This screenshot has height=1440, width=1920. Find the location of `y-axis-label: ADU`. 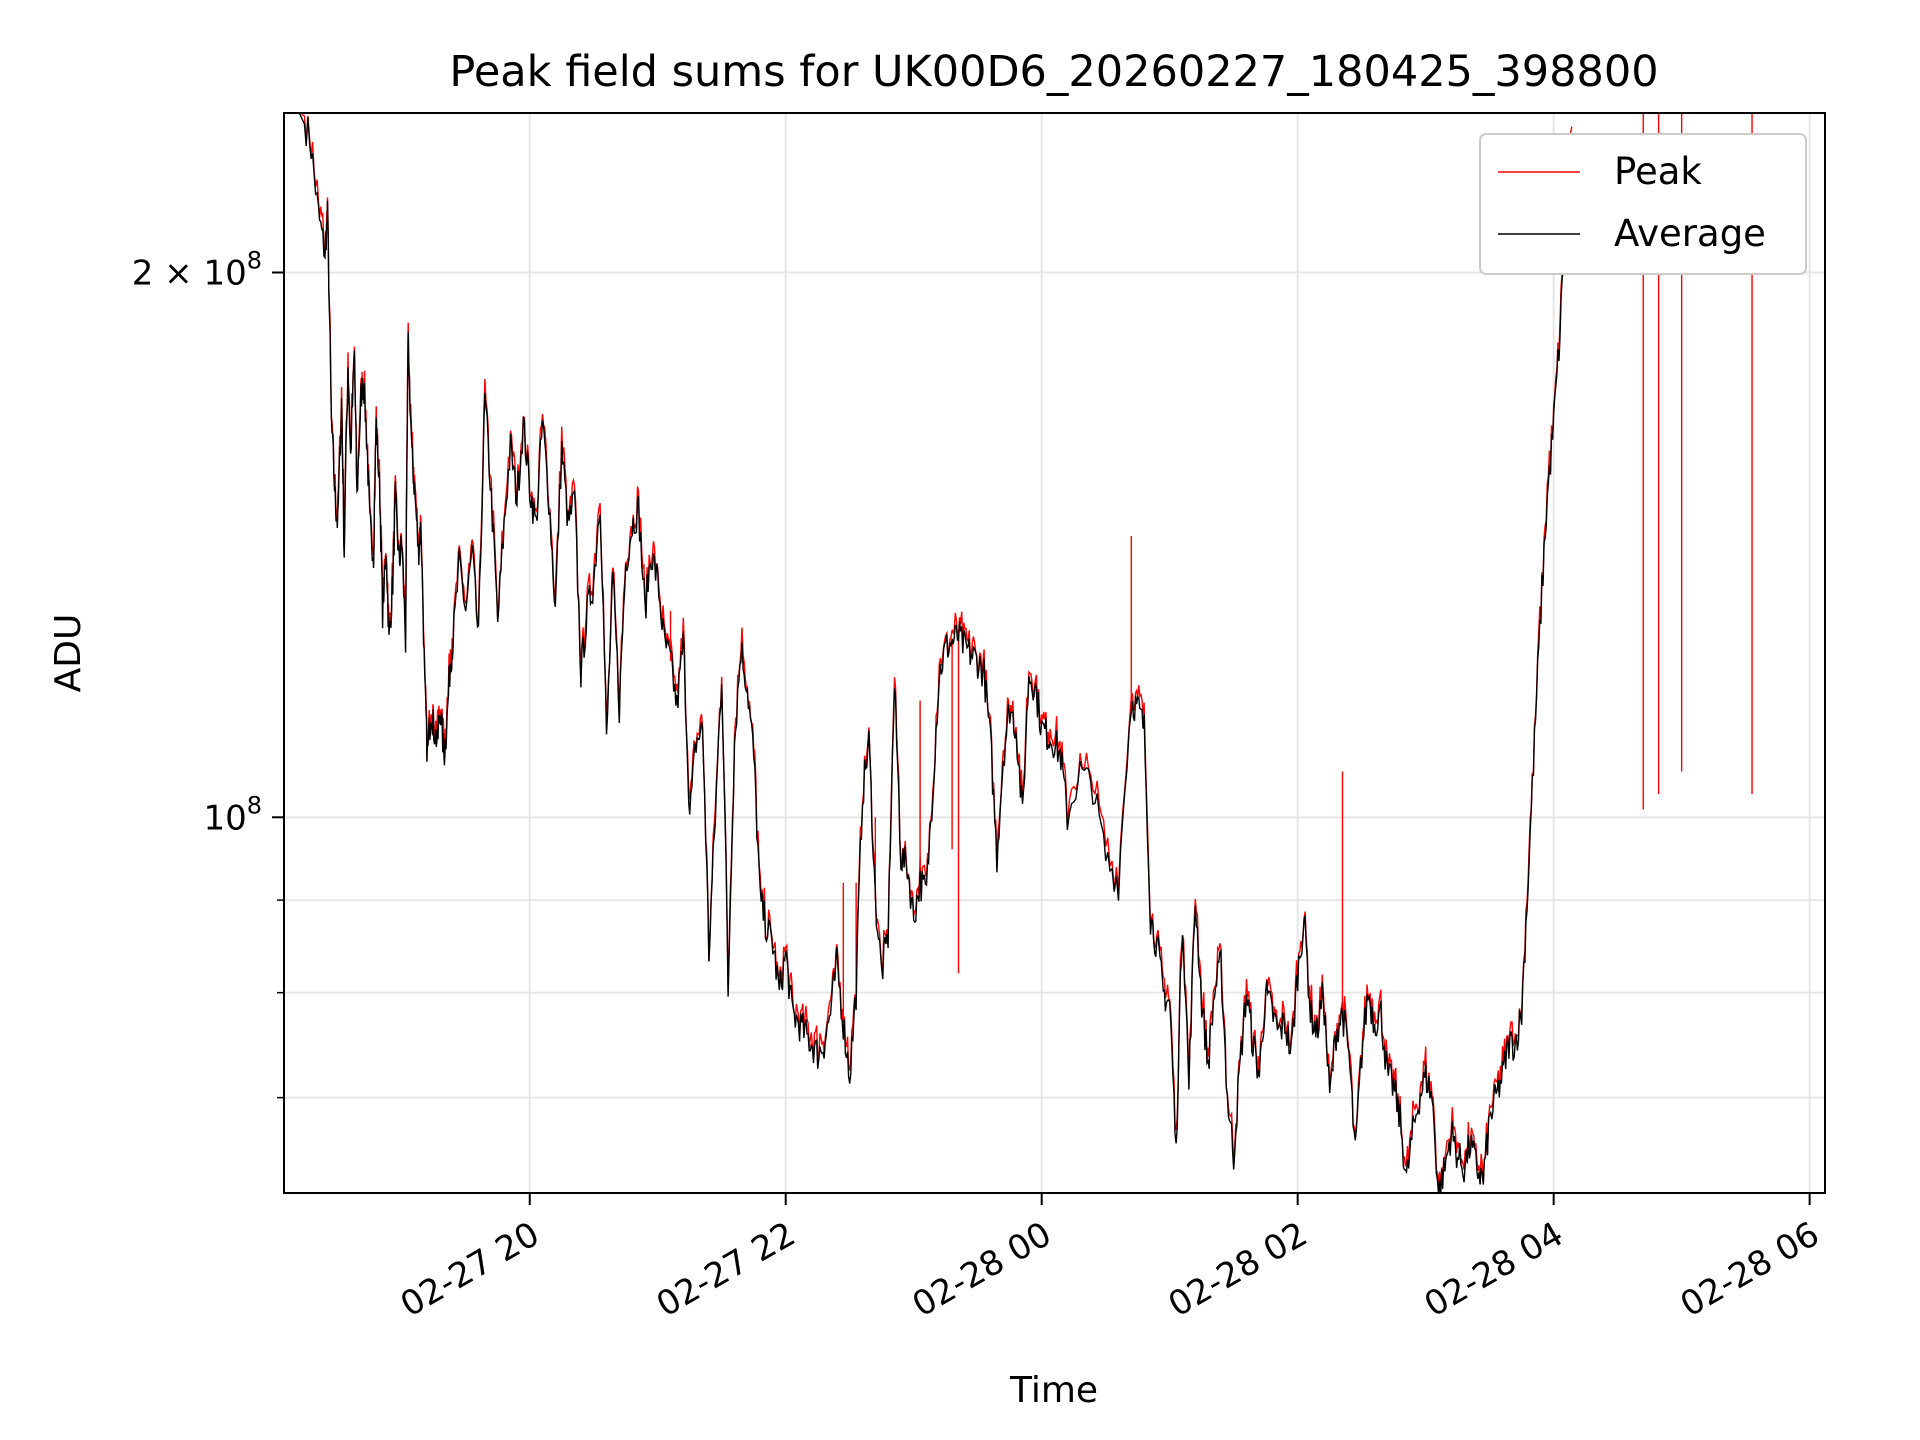

y-axis-label: ADU is located at coordinates (68, 653).